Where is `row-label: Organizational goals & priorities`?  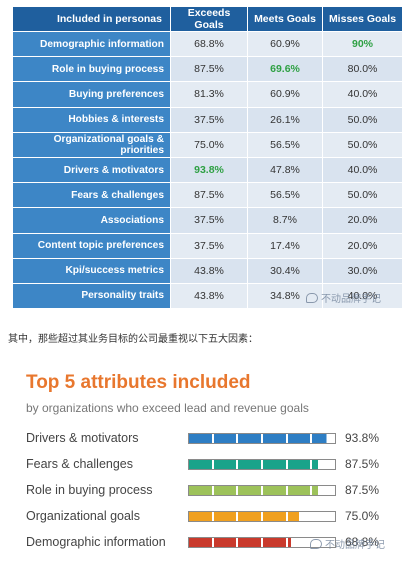
row-label: Organizational goals & priorities is located at coordinates (91, 144).